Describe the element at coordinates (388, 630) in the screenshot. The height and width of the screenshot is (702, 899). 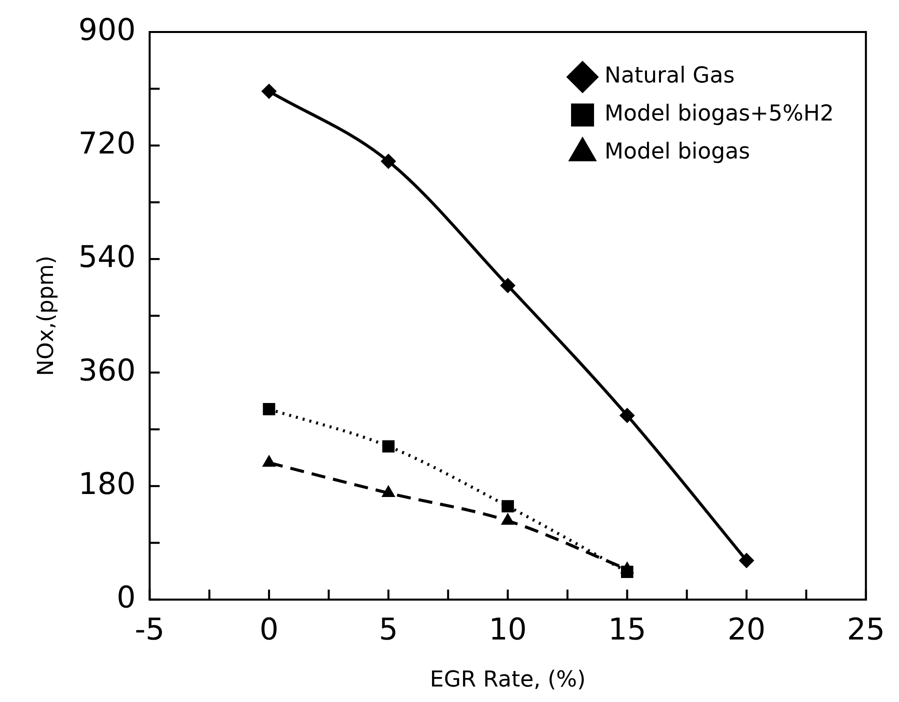
I see `x-tick-label: 5` at that location.